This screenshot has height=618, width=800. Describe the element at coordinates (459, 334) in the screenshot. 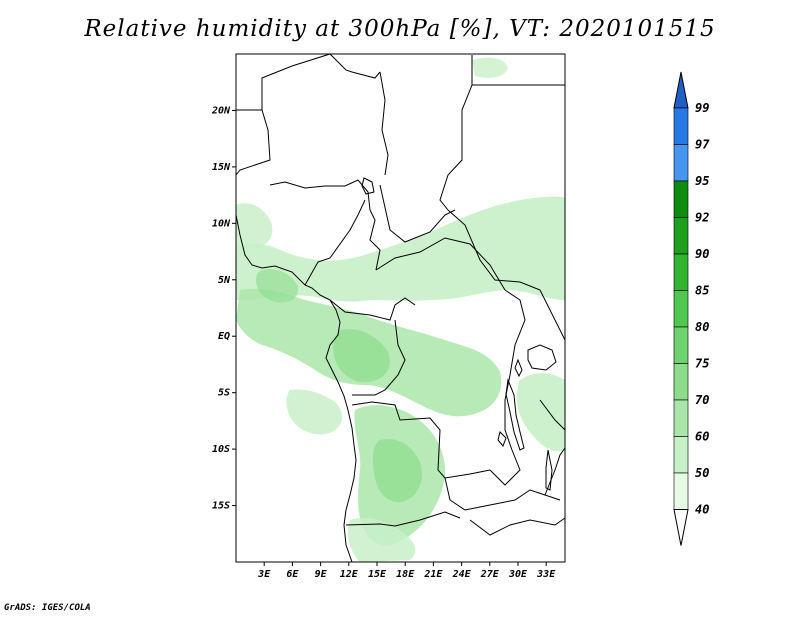

I see `lakes` at that location.